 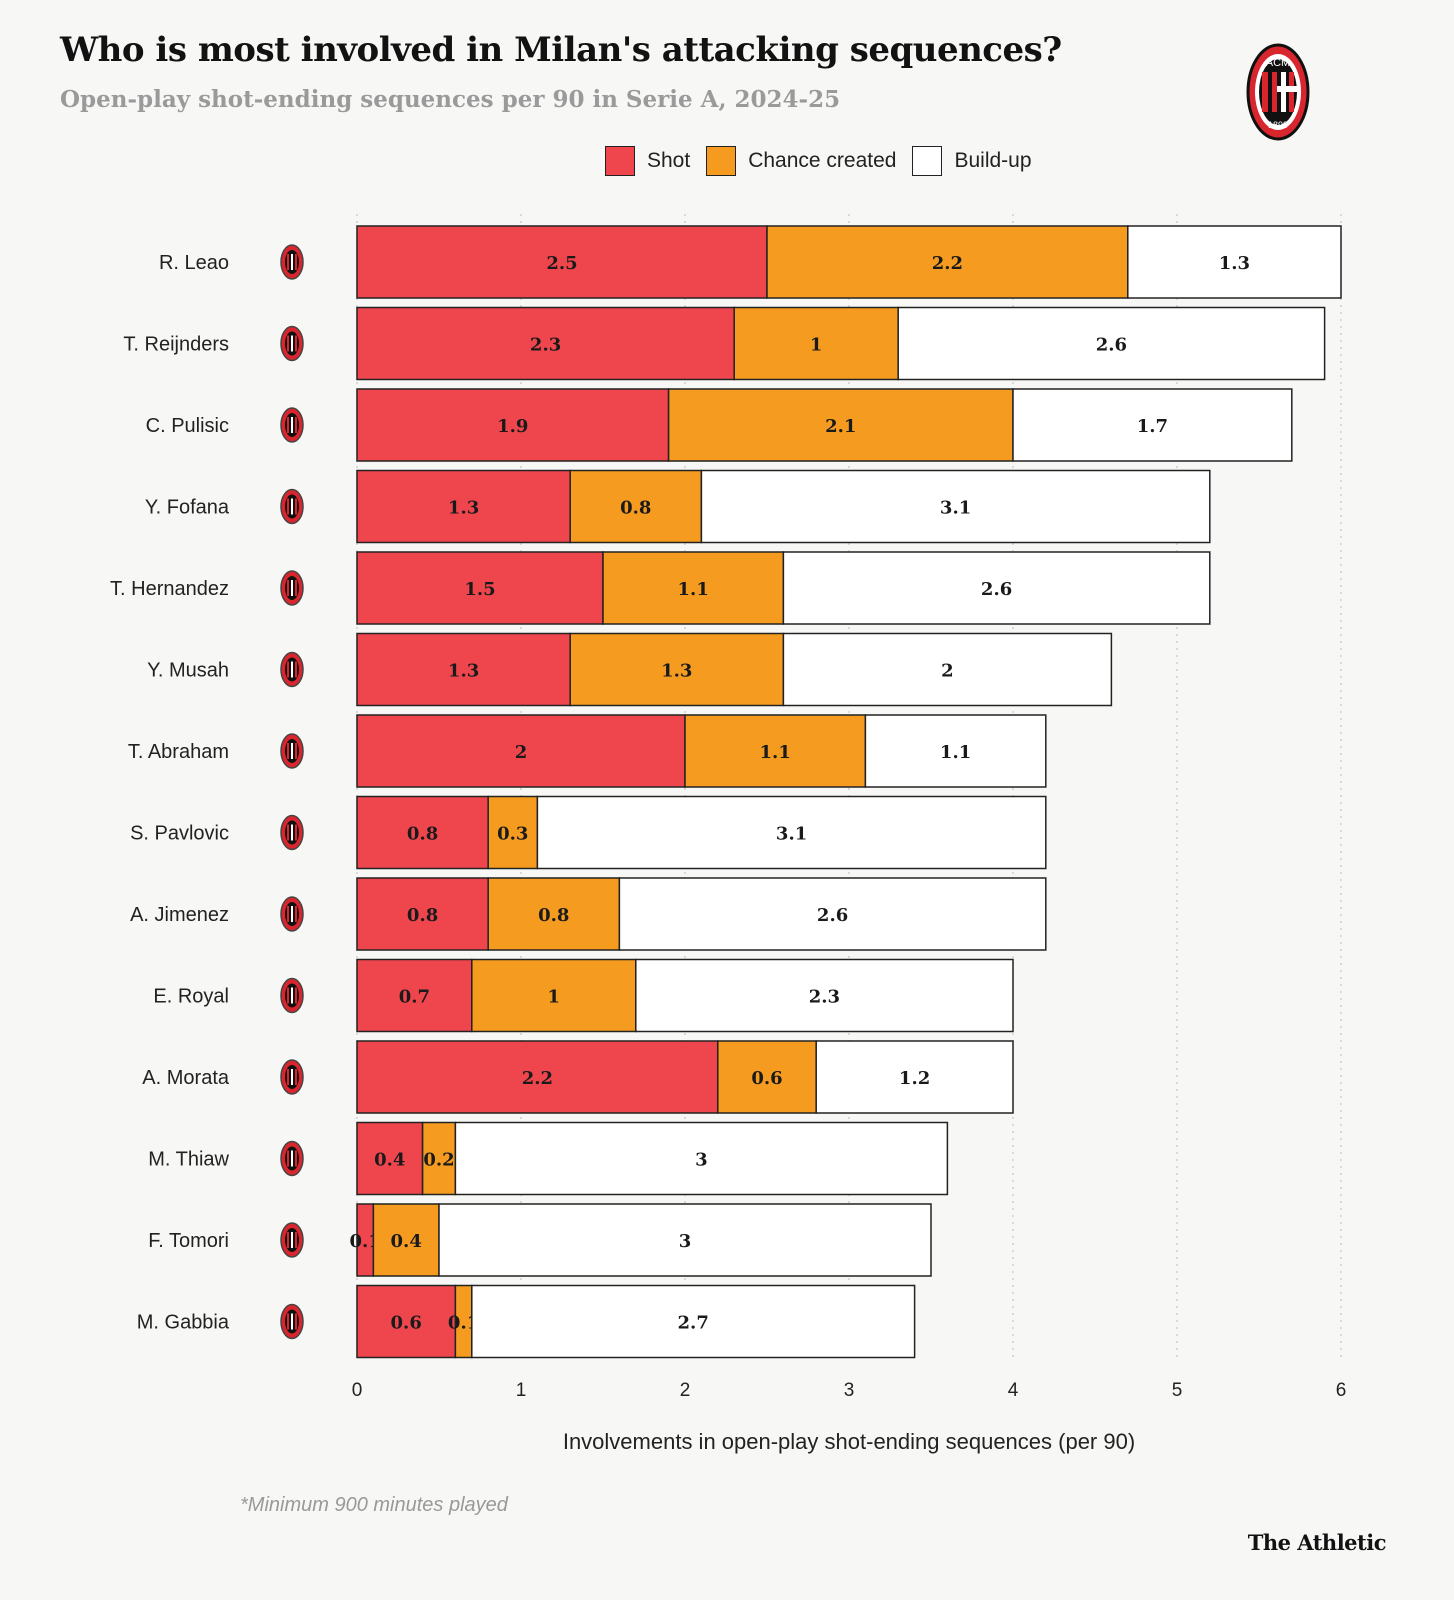 I want to click on bar-value-label-shot: 1.3, so click(x=463, y=671).